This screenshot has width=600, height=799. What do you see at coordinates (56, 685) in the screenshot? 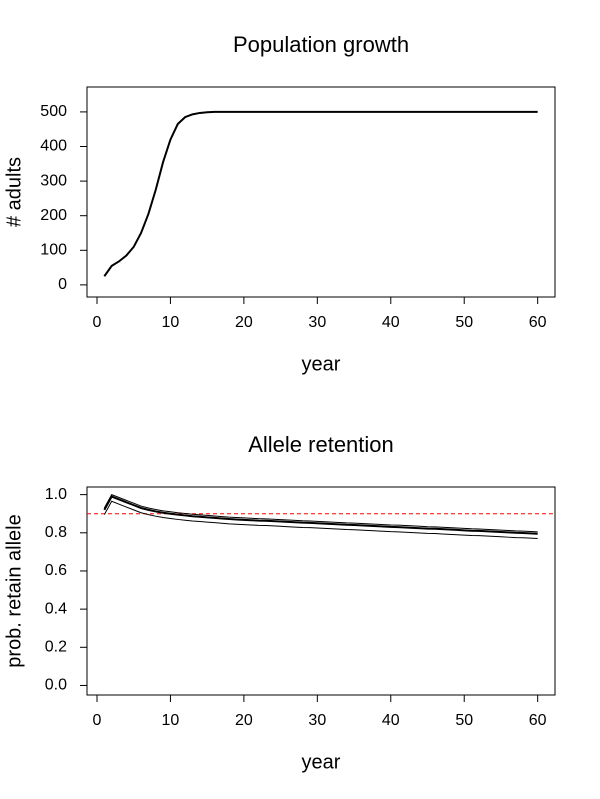
I see `y-tick-label: 0.0` at bounding box center [56, 685].